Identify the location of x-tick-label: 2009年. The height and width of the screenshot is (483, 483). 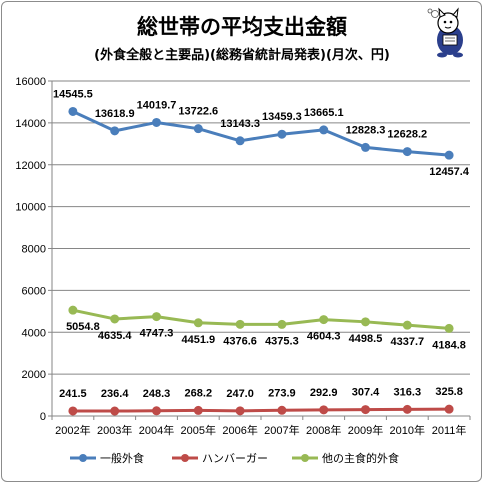
(365, 430).